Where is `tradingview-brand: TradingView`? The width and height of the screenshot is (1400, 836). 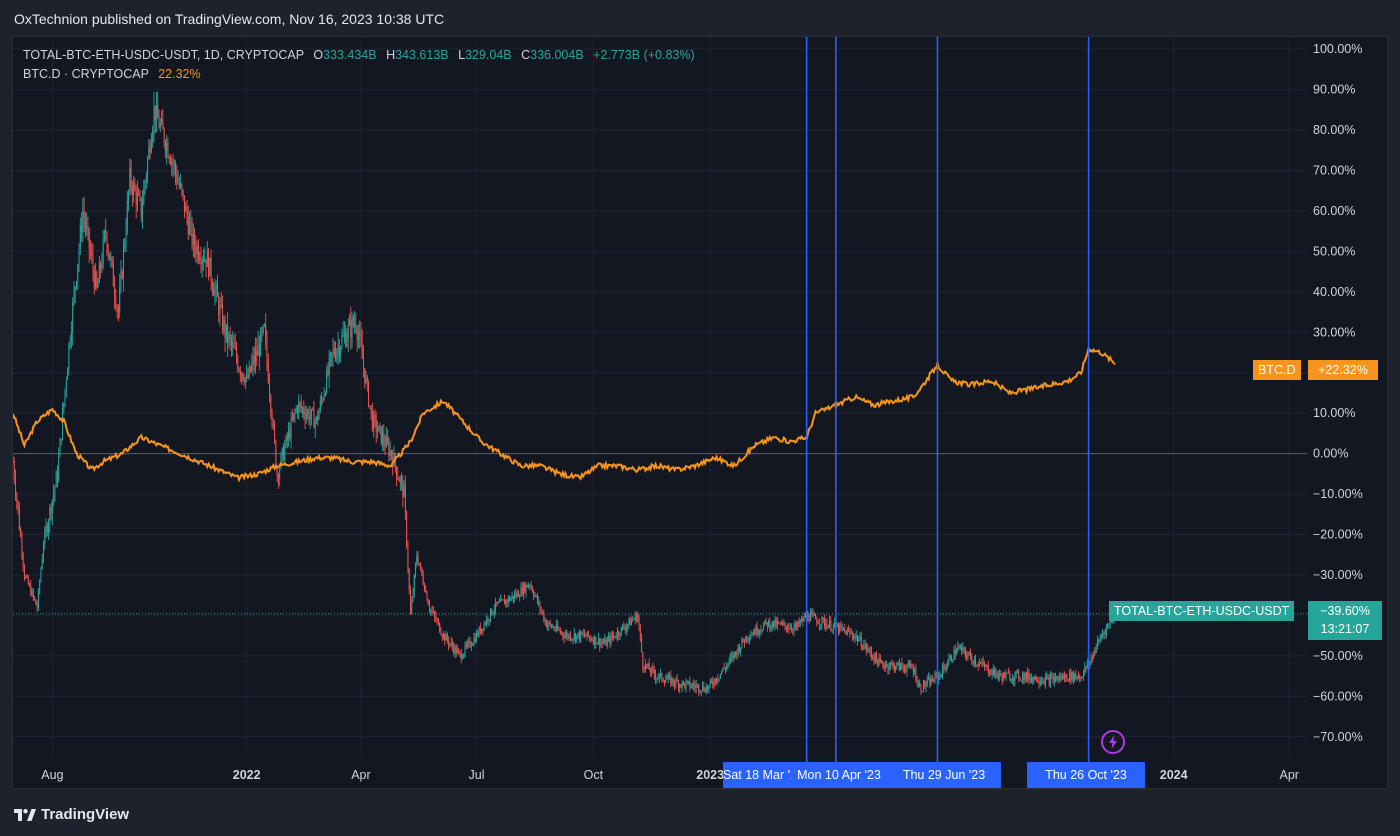 tradingview-brand: TradingView is located at coordinates (71, 814).